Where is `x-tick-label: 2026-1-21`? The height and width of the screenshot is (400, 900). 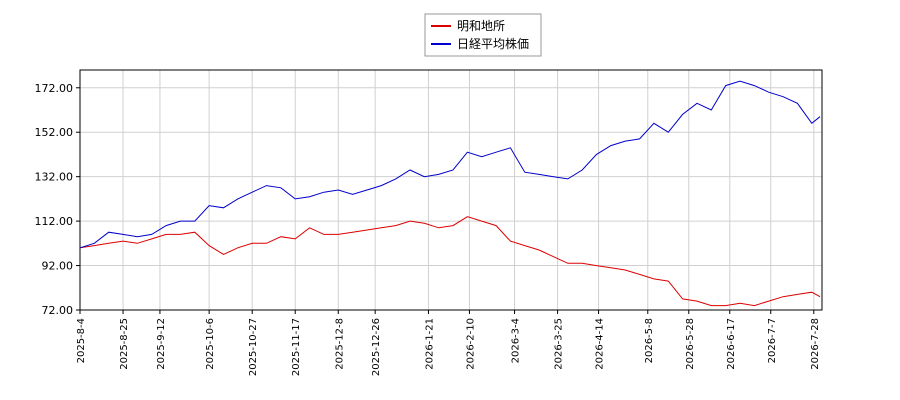
x-tick-label: 2026-1-21 is located at coordinates (429, 344).